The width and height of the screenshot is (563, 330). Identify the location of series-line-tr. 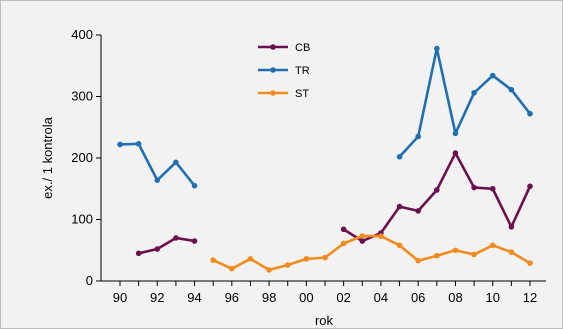
(465, 102).